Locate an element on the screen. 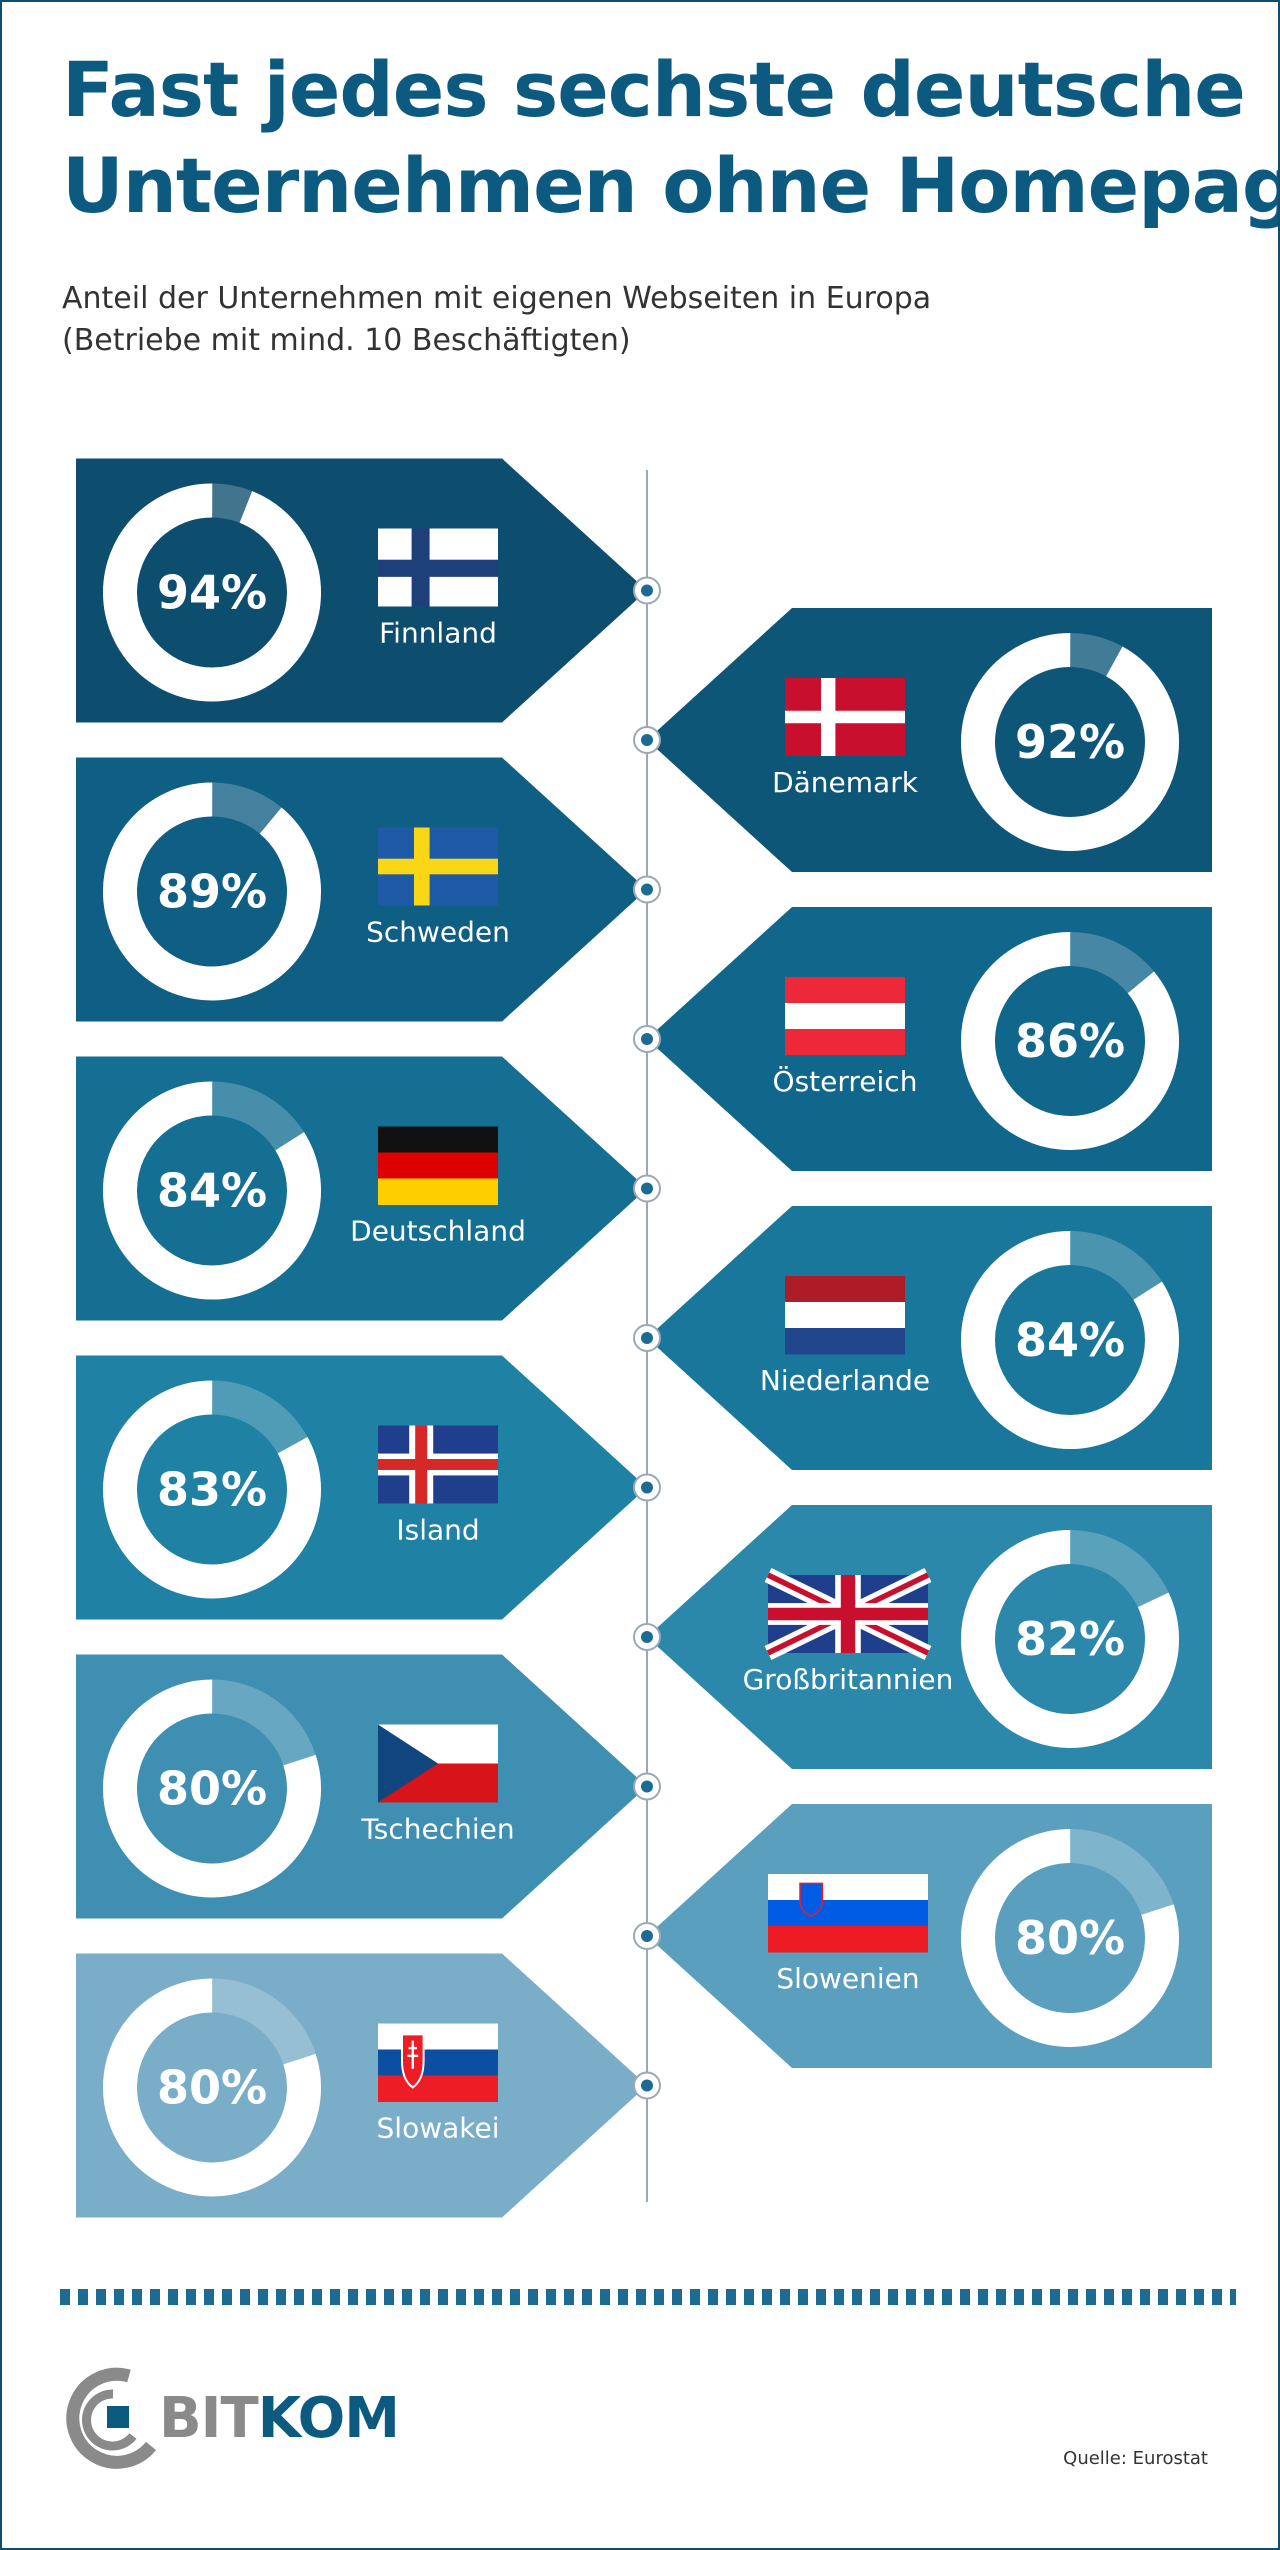 This screenshot has height=2550, width=1280. value-label: 86% is located at coordinates (1070, 1041).